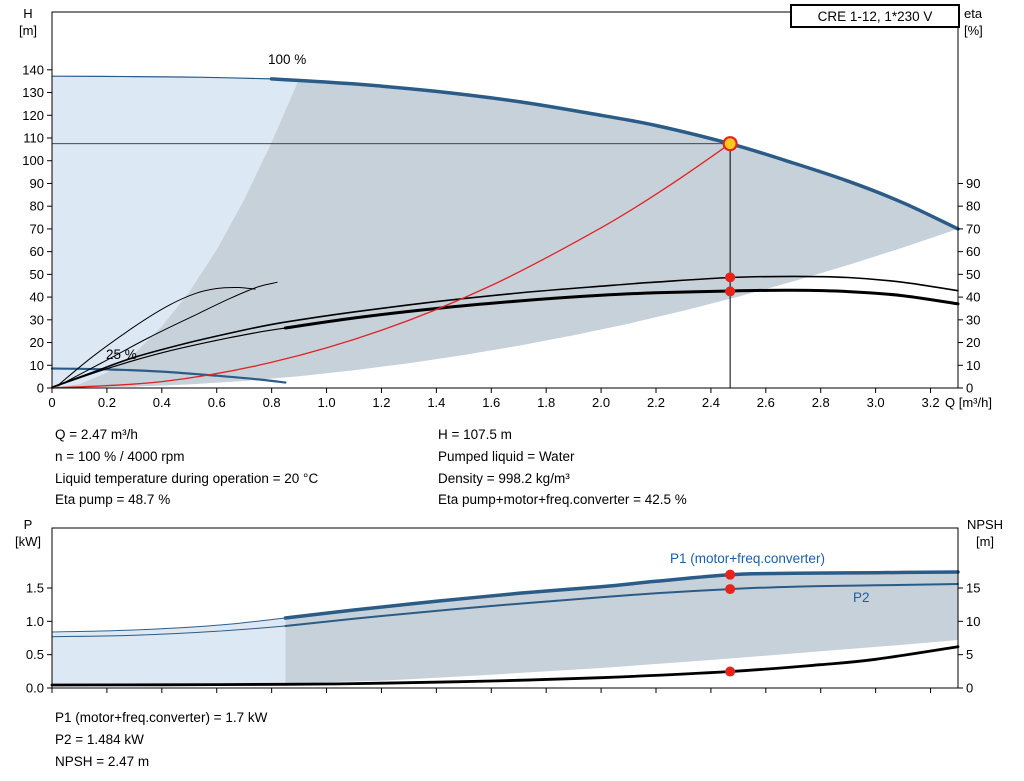 Image resolution: width=1024 pixels, height=781 pixels. Describe the element at coordinates (51, 402) in the screenshot. I see `x-tick-label: 0` at that location.